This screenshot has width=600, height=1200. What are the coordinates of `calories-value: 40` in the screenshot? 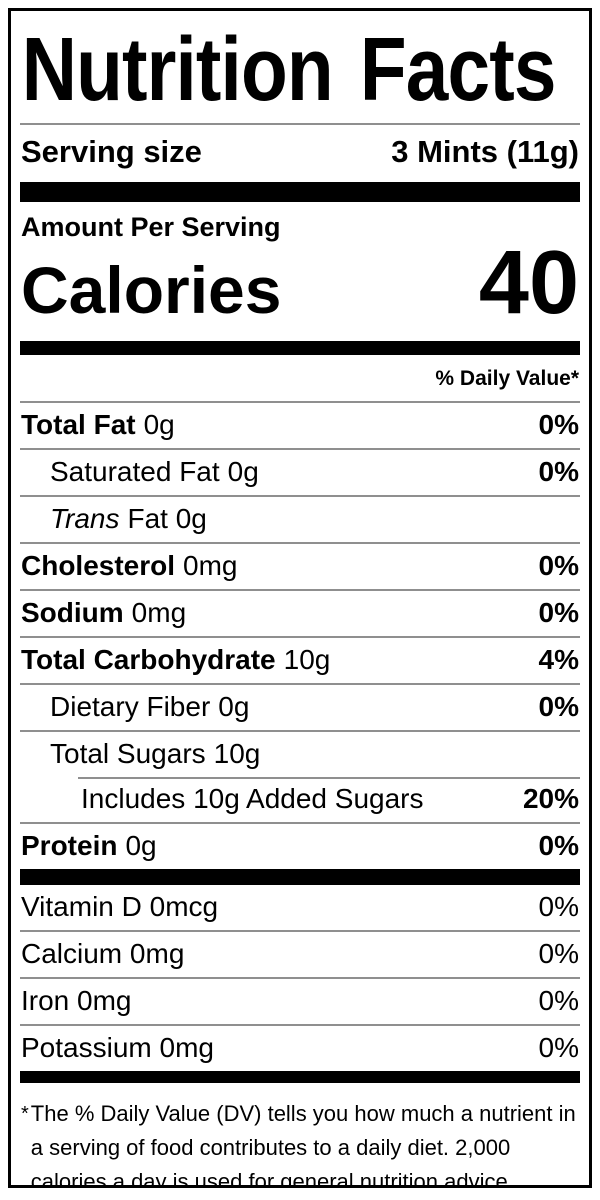 It's located at (528, 283).